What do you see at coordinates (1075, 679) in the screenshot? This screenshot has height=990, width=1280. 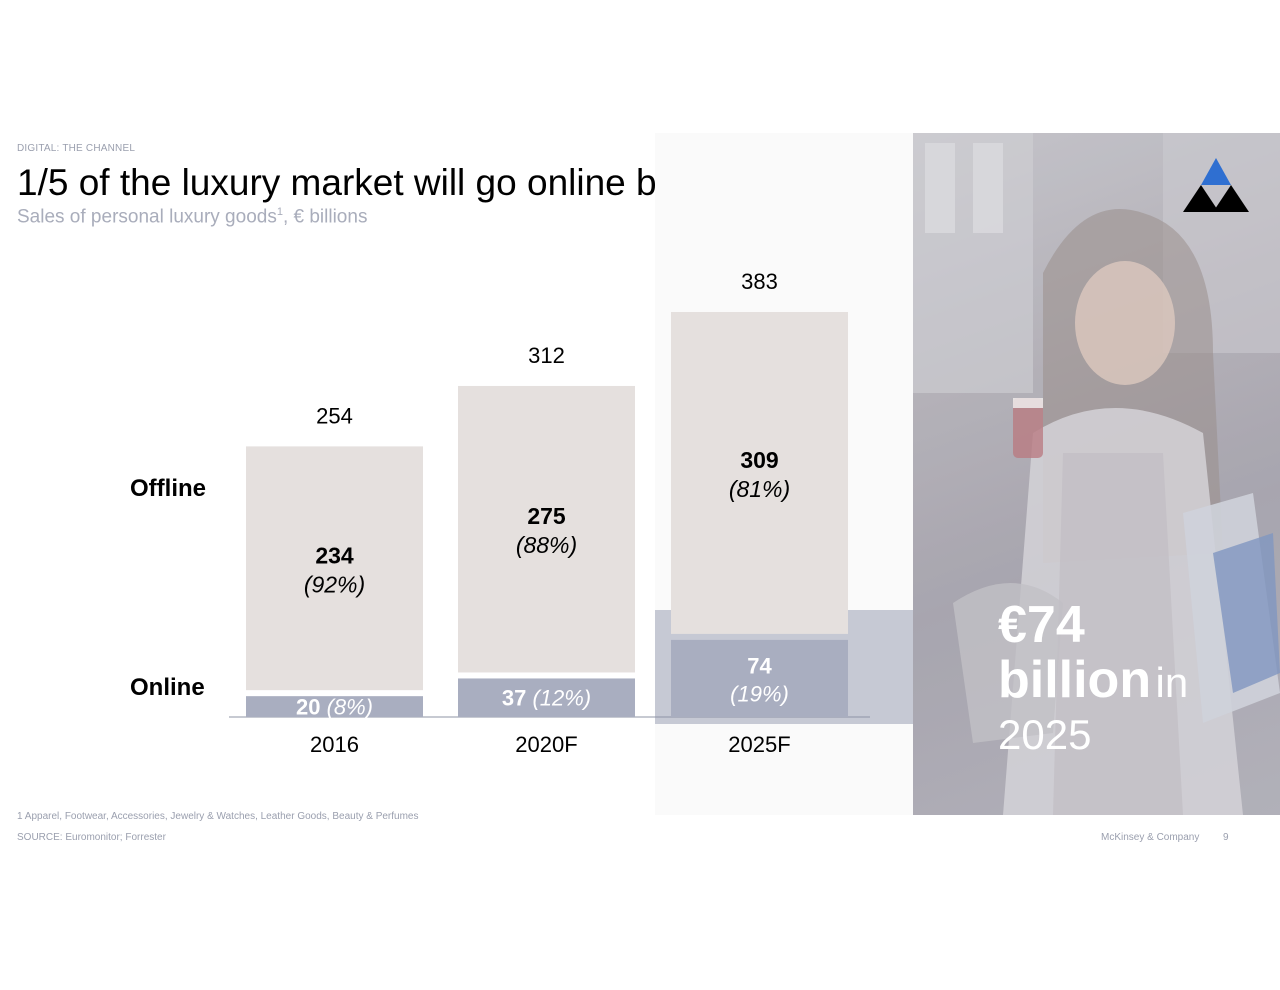 I see `callout-billion: billion` at bounding box center [1075, 679].